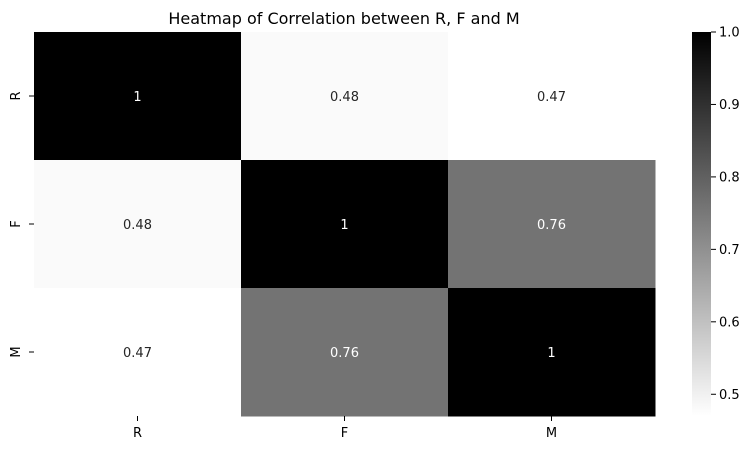  What do you see at coordinates (16, 351) in the screenshot?
I see `y-tick-label: M` at bounding box center [16, 351].